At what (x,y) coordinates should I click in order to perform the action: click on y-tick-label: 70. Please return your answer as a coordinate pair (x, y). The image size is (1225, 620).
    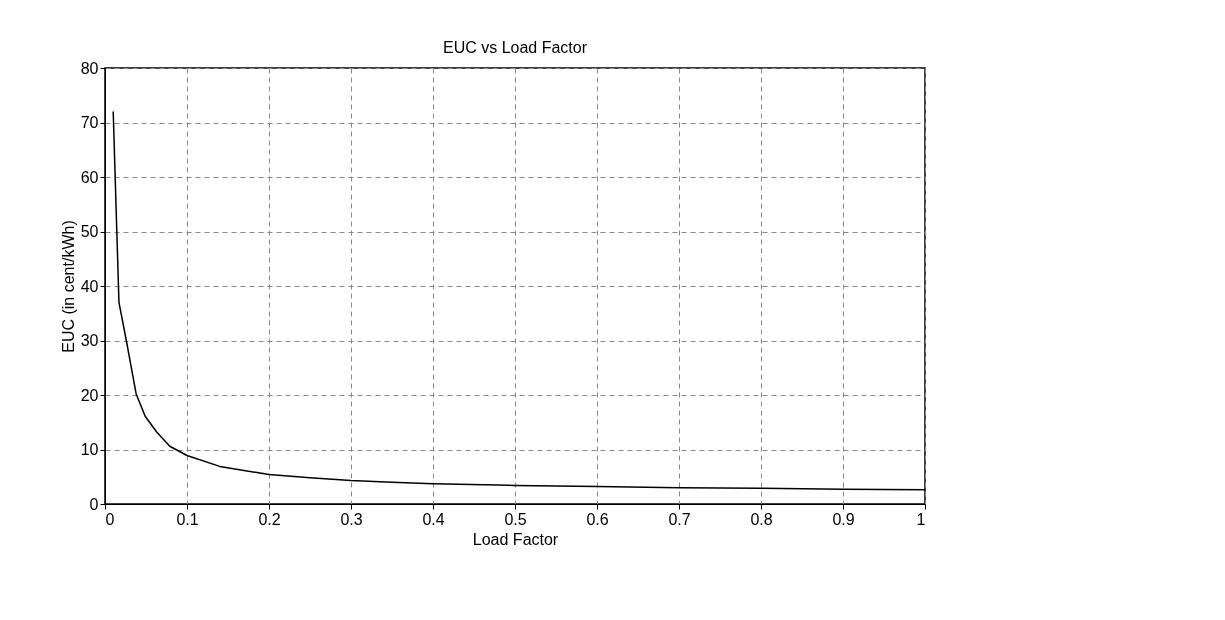
    Looking at the image, I should click on (89, 122).